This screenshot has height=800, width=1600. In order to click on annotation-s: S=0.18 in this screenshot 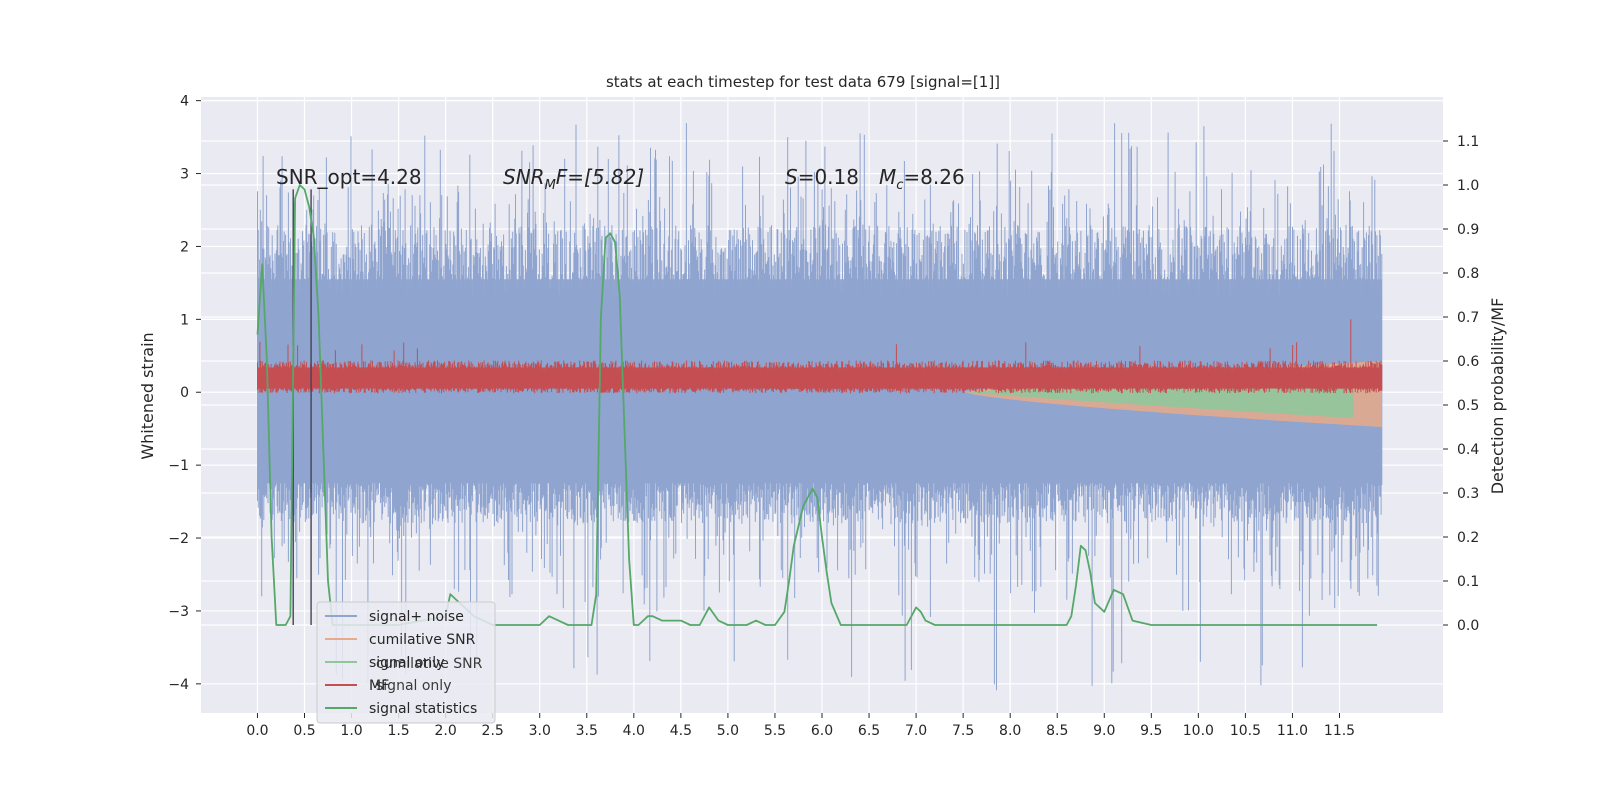, I will do `click(822, 177)`.